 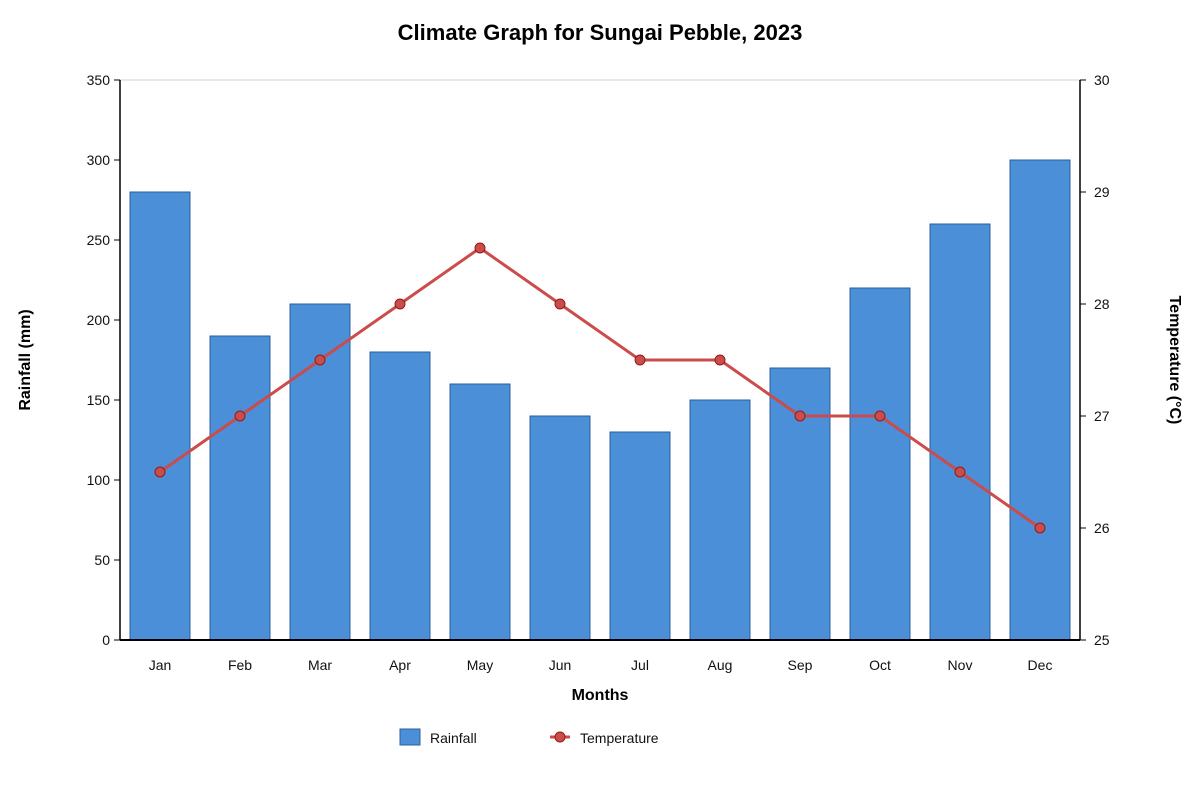 I want to click on x-tick-label: Mar, so click(x=320, y=665).